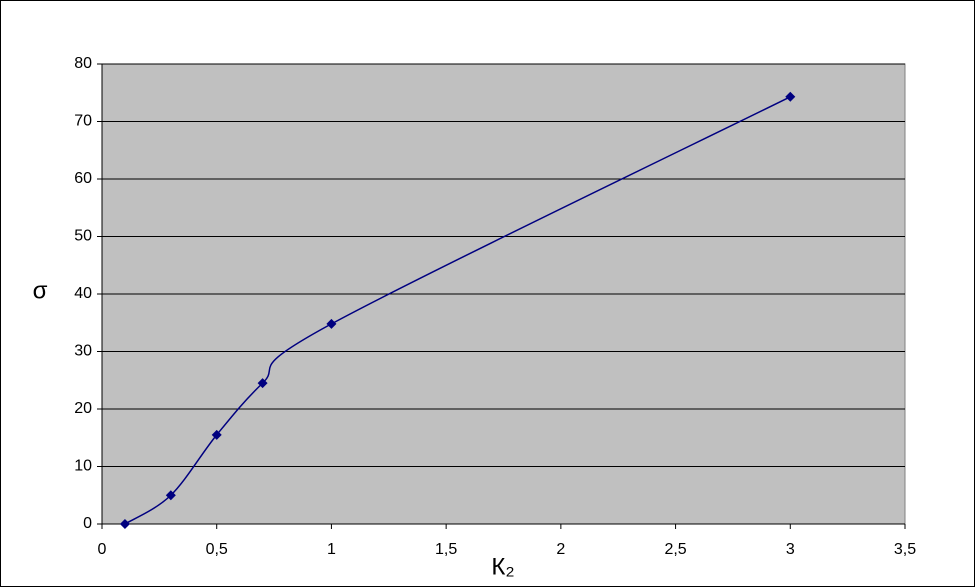 The image size is (975, 587). Describe the element at coordinates (217, 549) in the screenshot. I see `x-tick-label: 0,5` at that location.